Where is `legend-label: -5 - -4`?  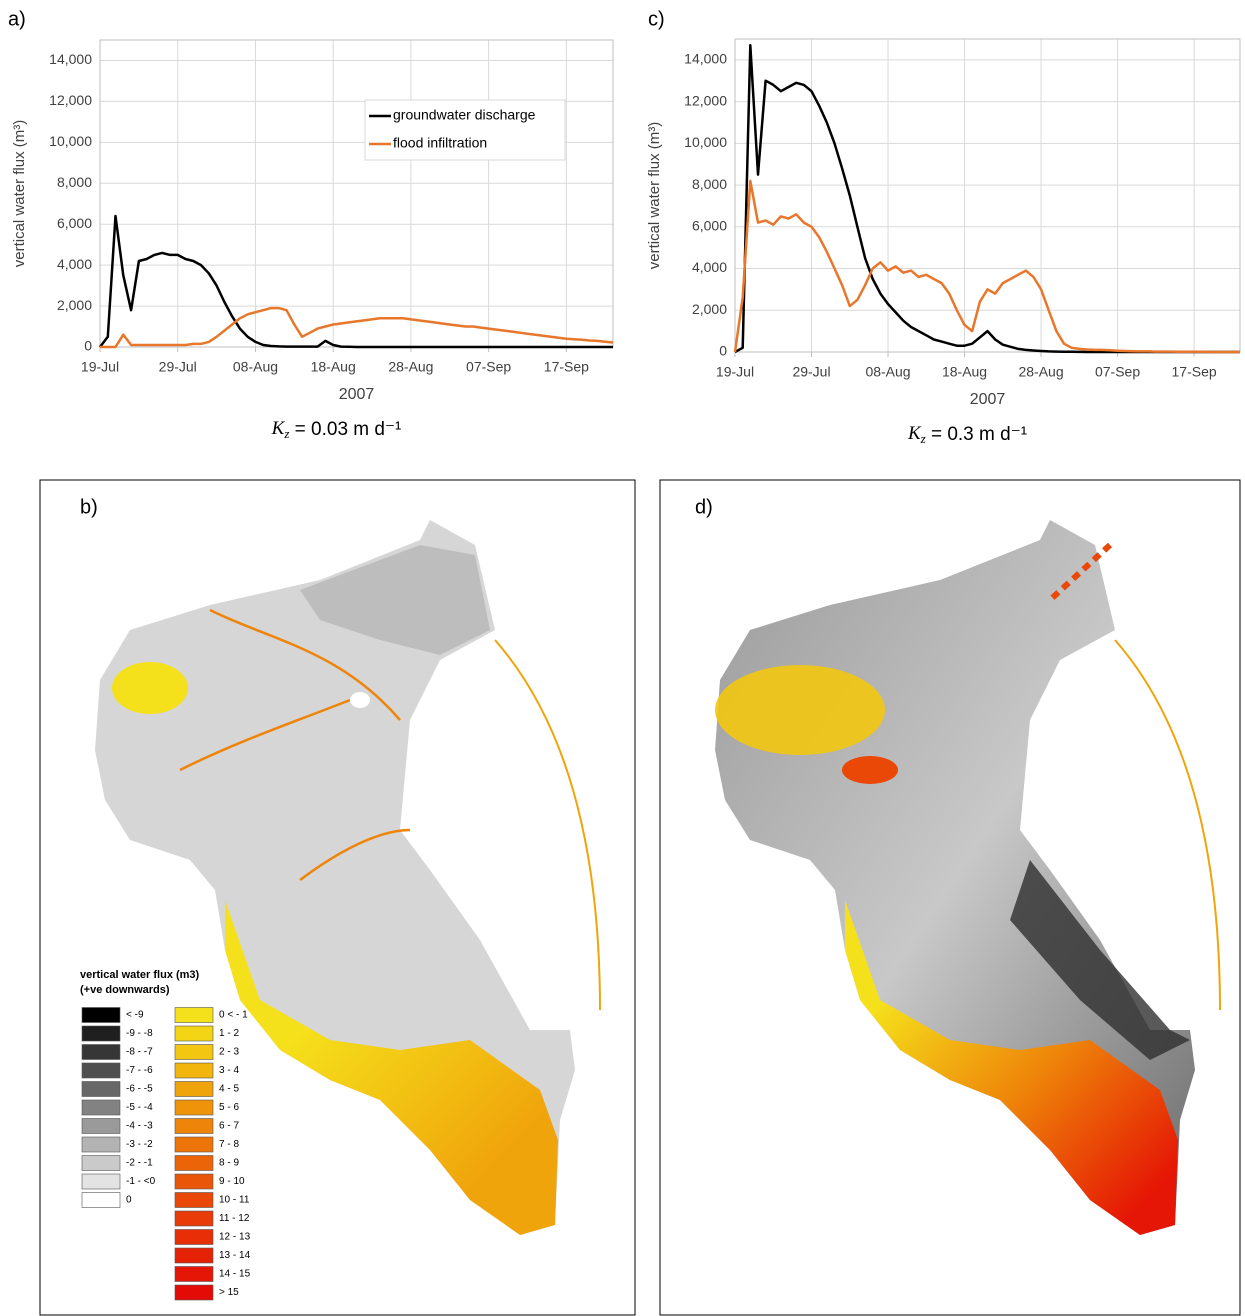 legend-label: -5 - -4 is located at coordinates (139, 1107).